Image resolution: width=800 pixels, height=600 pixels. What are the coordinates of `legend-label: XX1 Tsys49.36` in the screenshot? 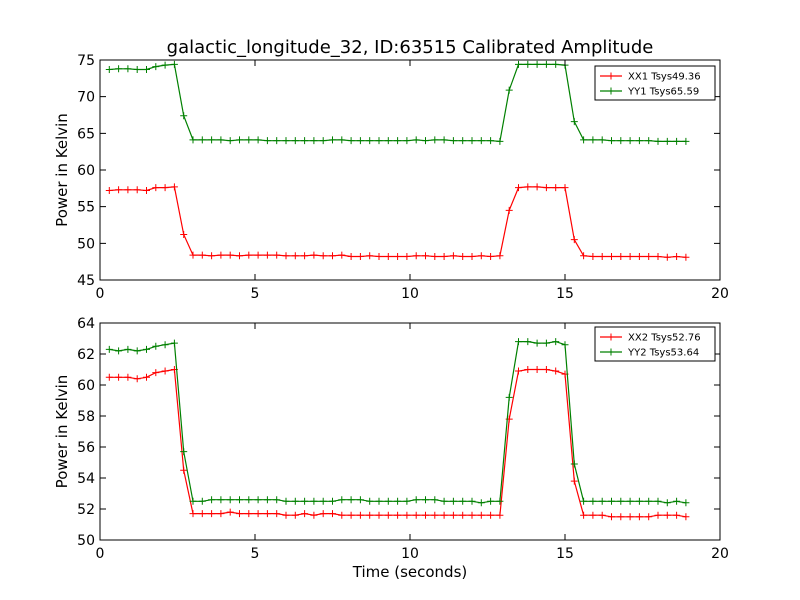 It's located at (664, 77).